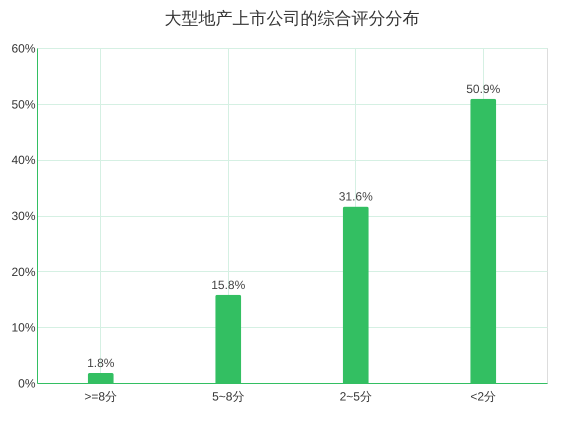 The image size is (588, 428). I want to click on y-tick-label: 50%, so click(23, 104).